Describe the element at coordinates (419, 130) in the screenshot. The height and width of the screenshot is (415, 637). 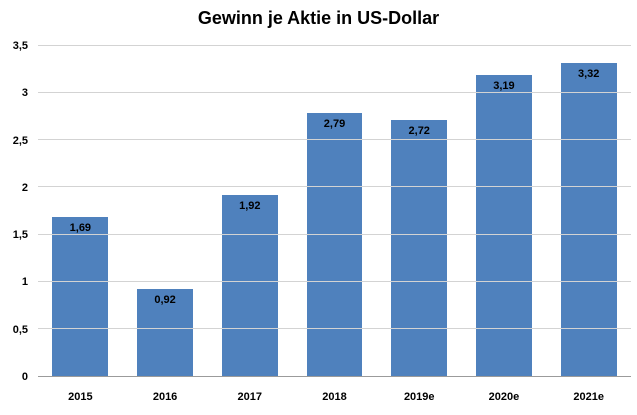
I see `bar-value-label: 2,72` at that location.